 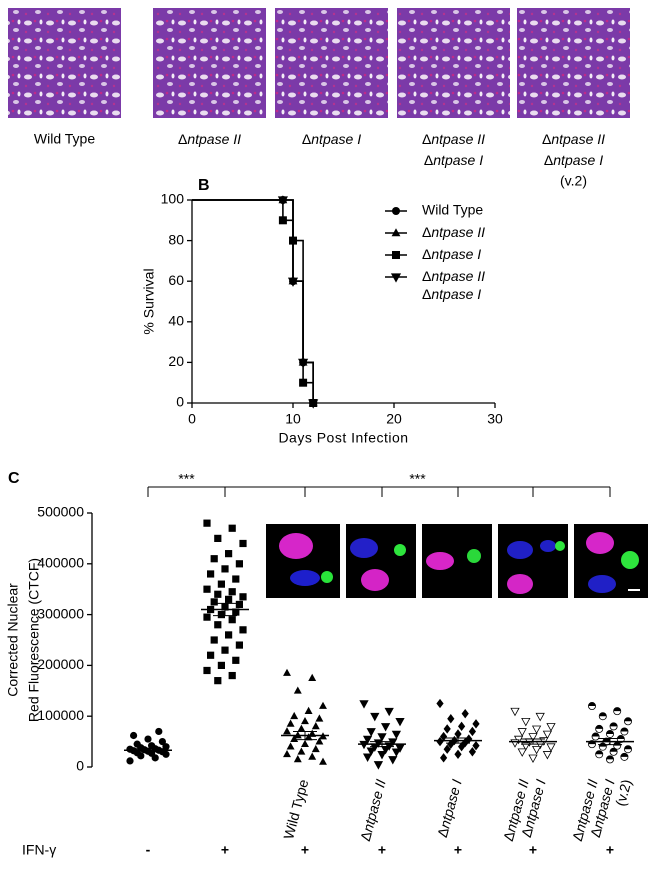 What do you see at coordinates (64, 139) in the screenshot?
I see `caption: Wild Type` at bounding box center [64, 139].